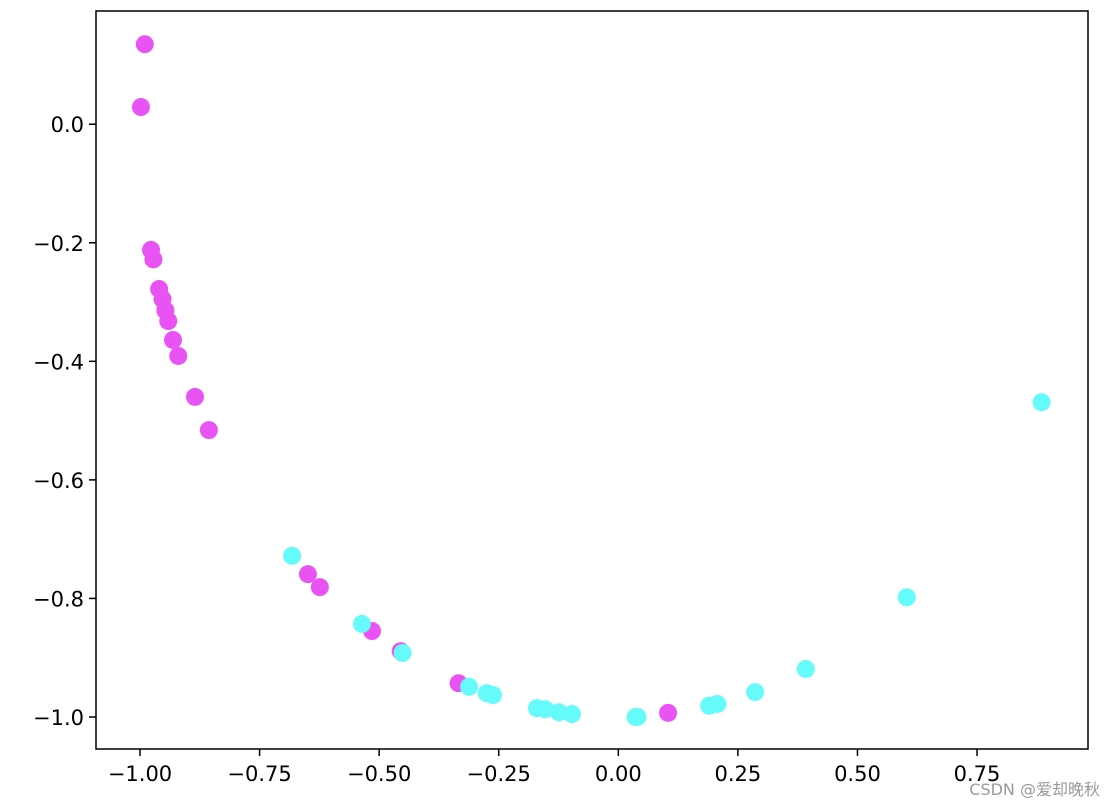 Image resolution: width=1116 pixels, height=806 pixels. What do you see at coordinates (58, 362) in the screenshot?
I see `y-tick-label: −0.4` at bounding box center [58, 362].